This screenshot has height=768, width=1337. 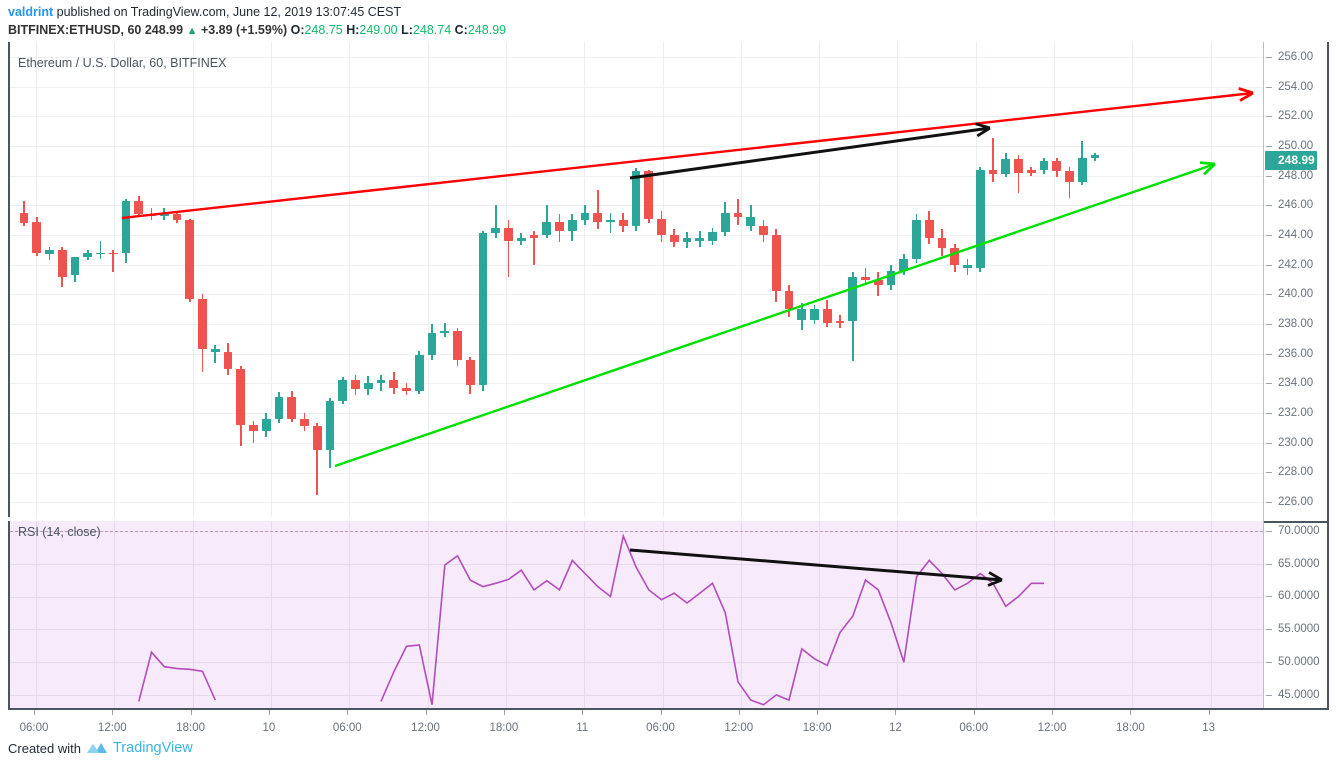 I want to click on pane-separator, so click(x=1295, y=522).